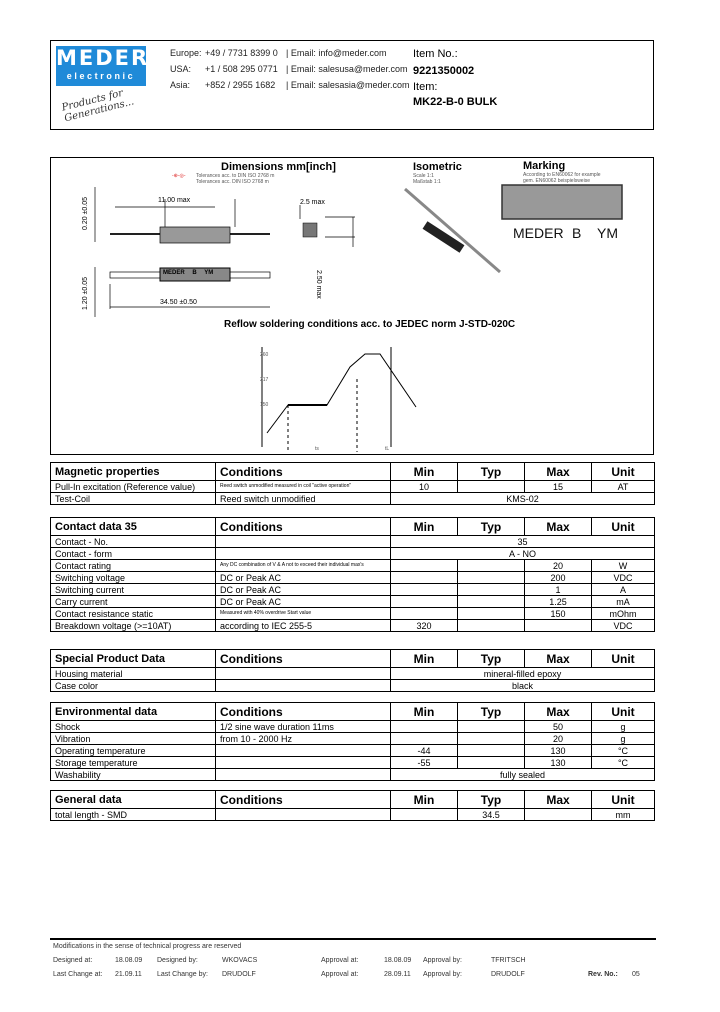 The height and width of the screenshot is (1012, 720). What do you see at coordinates (508, 974) in the screenshot?
I see `approval2-by: DRUDOLF` at bounding box center [508, 974].